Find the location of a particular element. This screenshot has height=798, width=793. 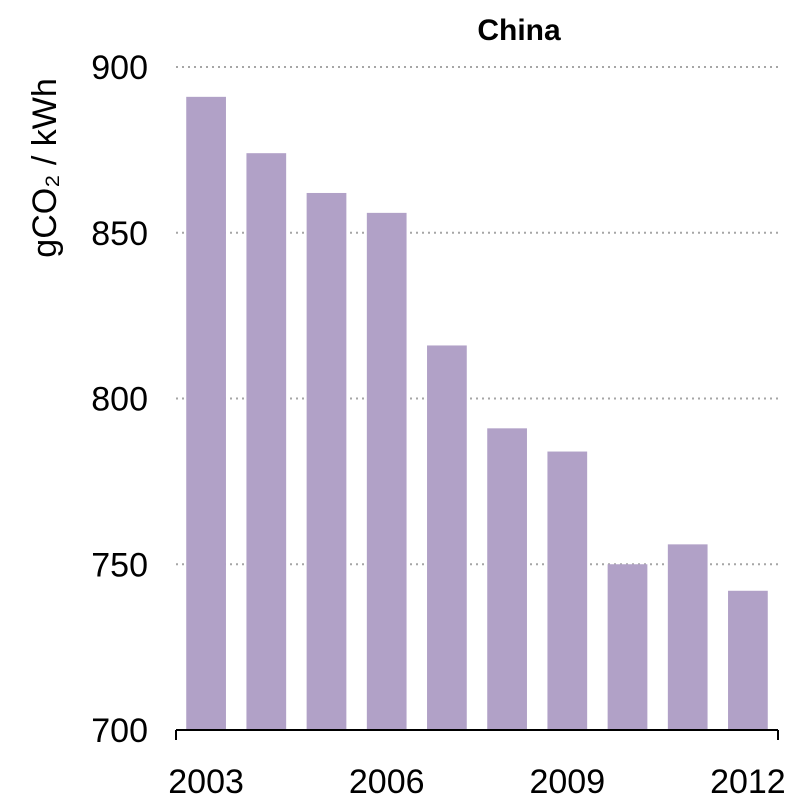

x-tick-label-2012: 2012 is located at coordinates (748, 780).